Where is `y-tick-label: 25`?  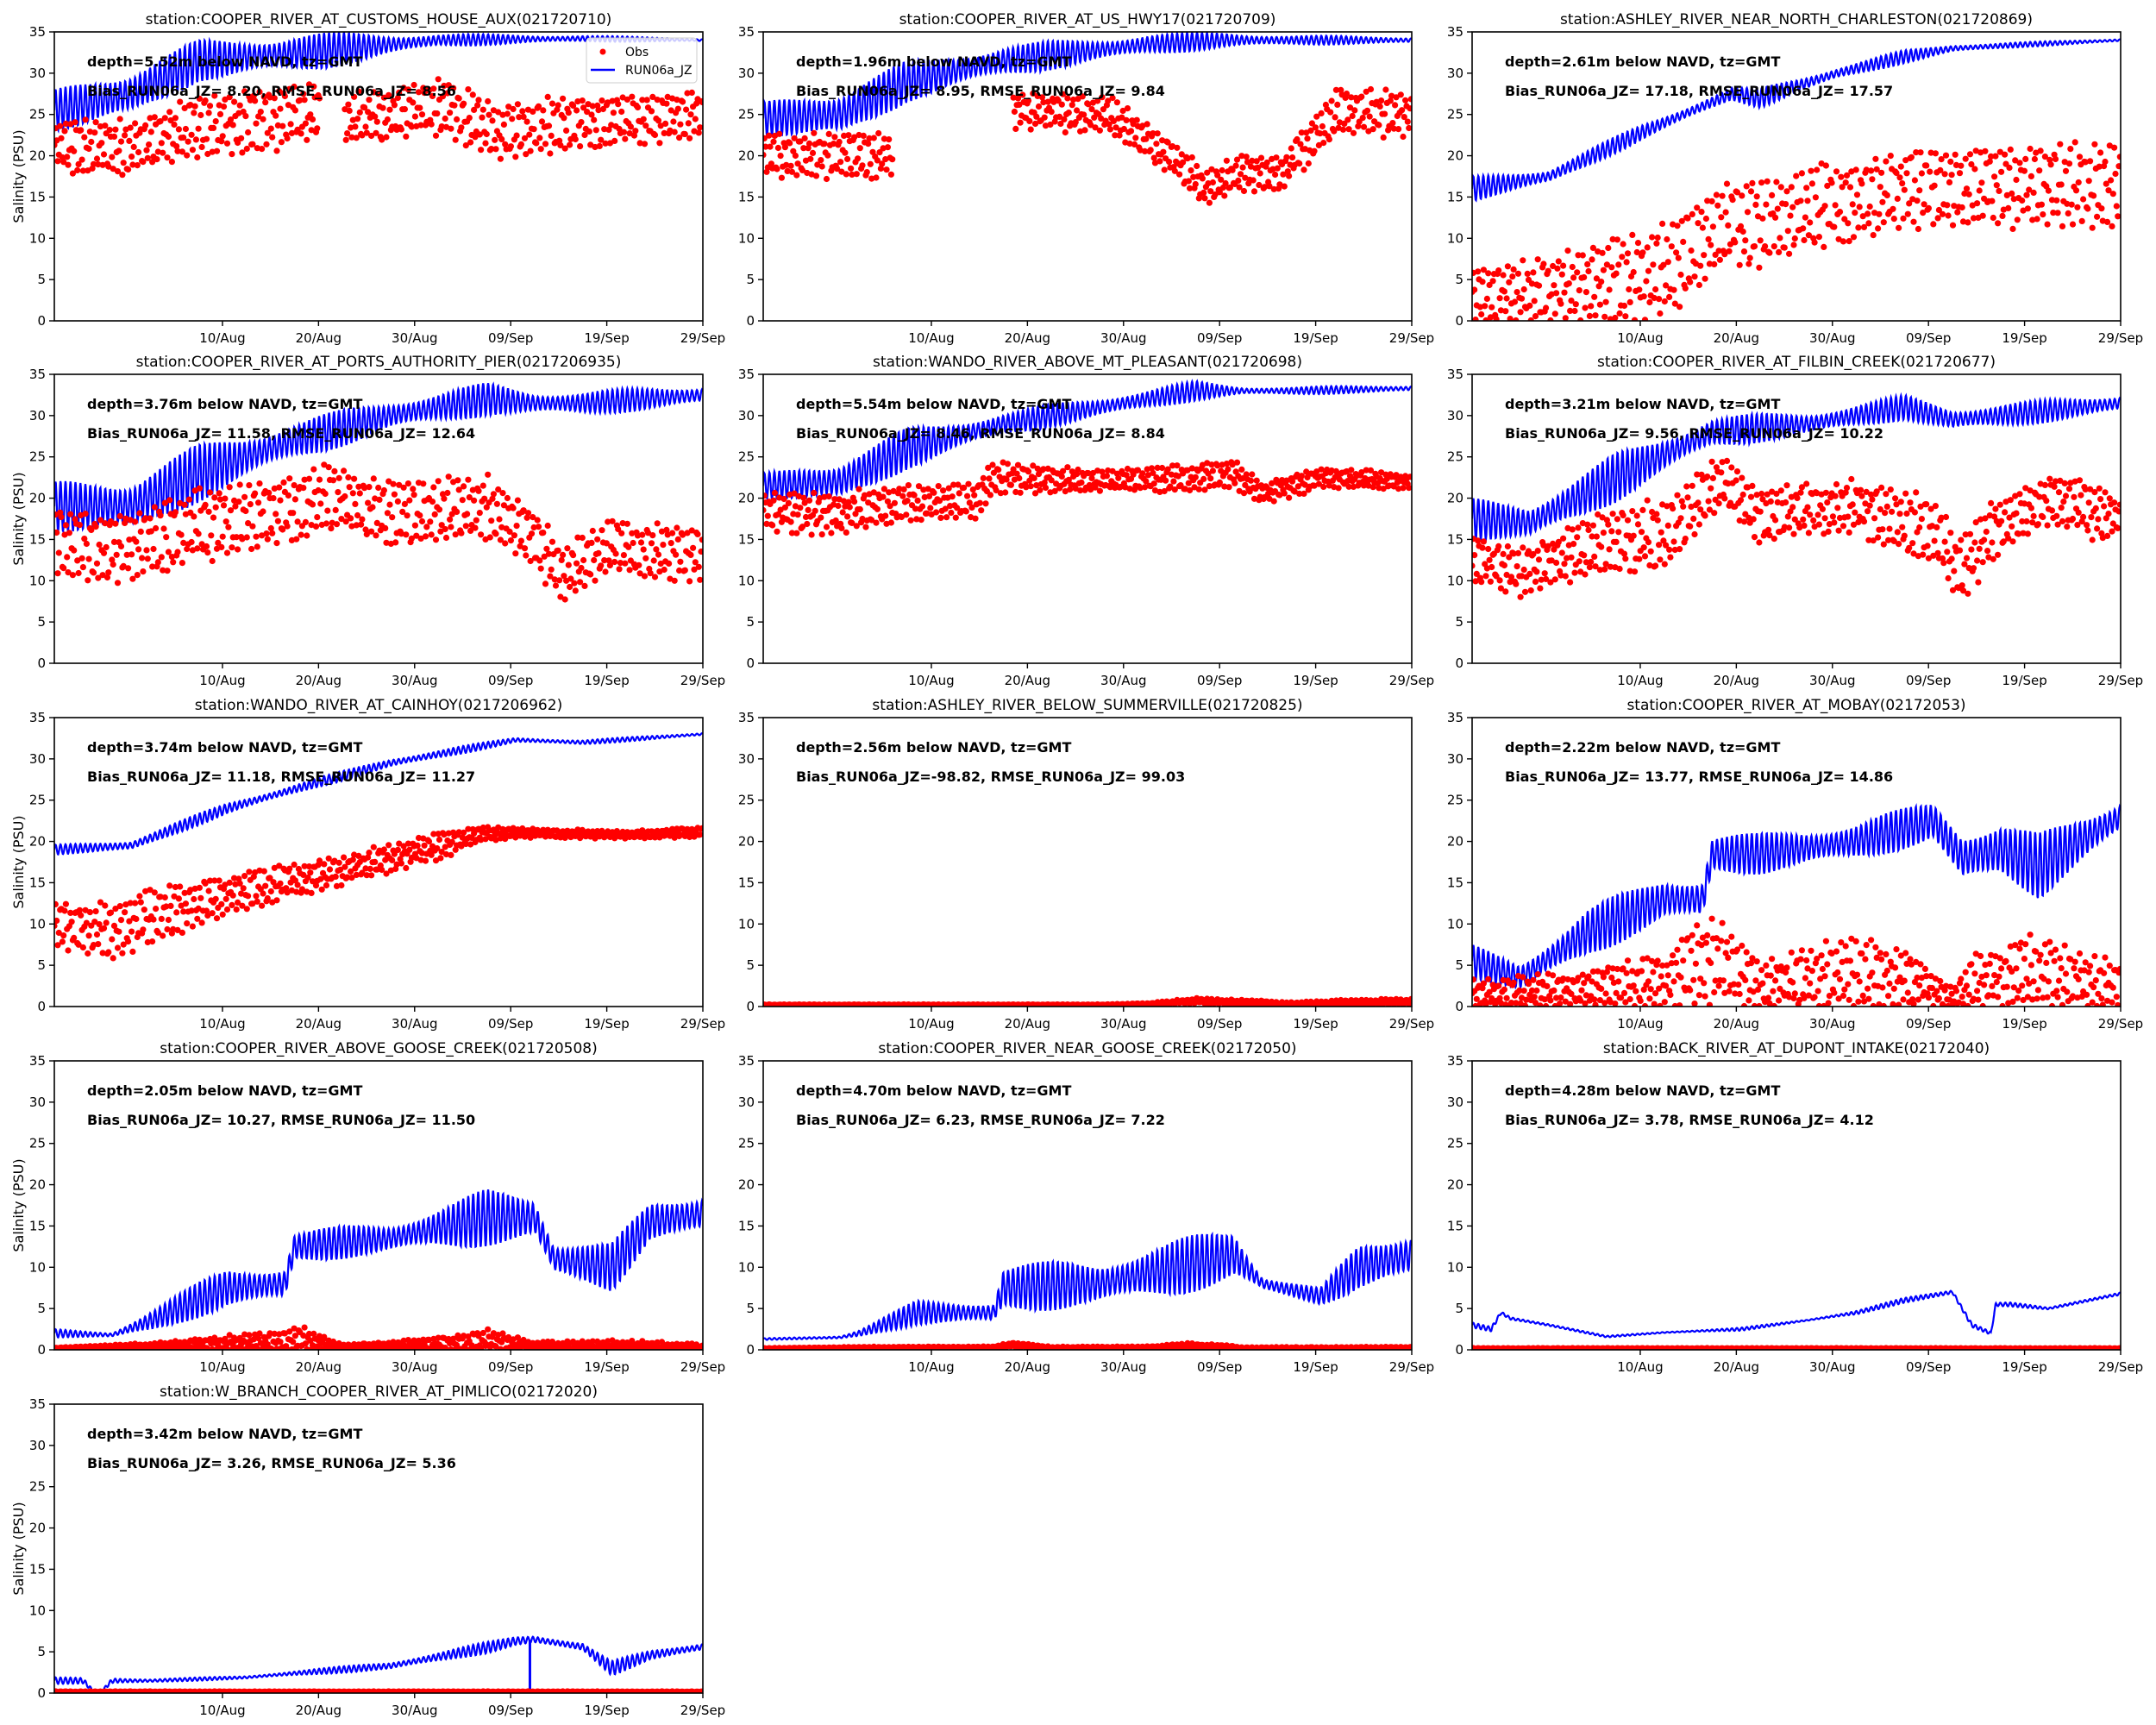
y-tick-label: 25 is located at coordinates (37, 800).